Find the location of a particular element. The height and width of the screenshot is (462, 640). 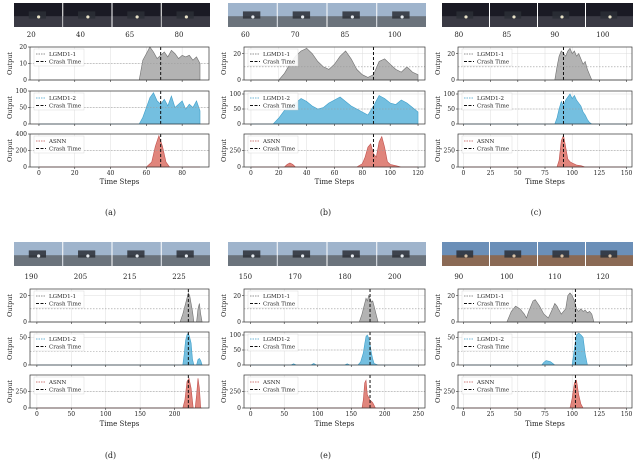

frame-step-label: 40 is located at coordinates (80, 35).